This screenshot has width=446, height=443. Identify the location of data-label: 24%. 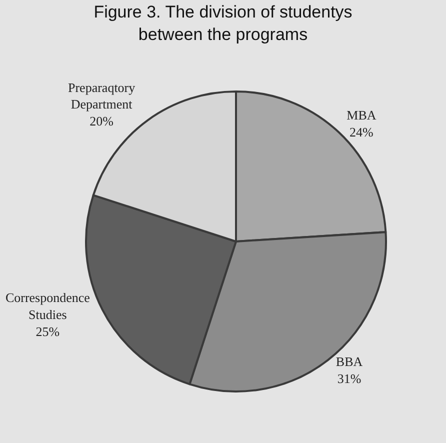
(362, 132).